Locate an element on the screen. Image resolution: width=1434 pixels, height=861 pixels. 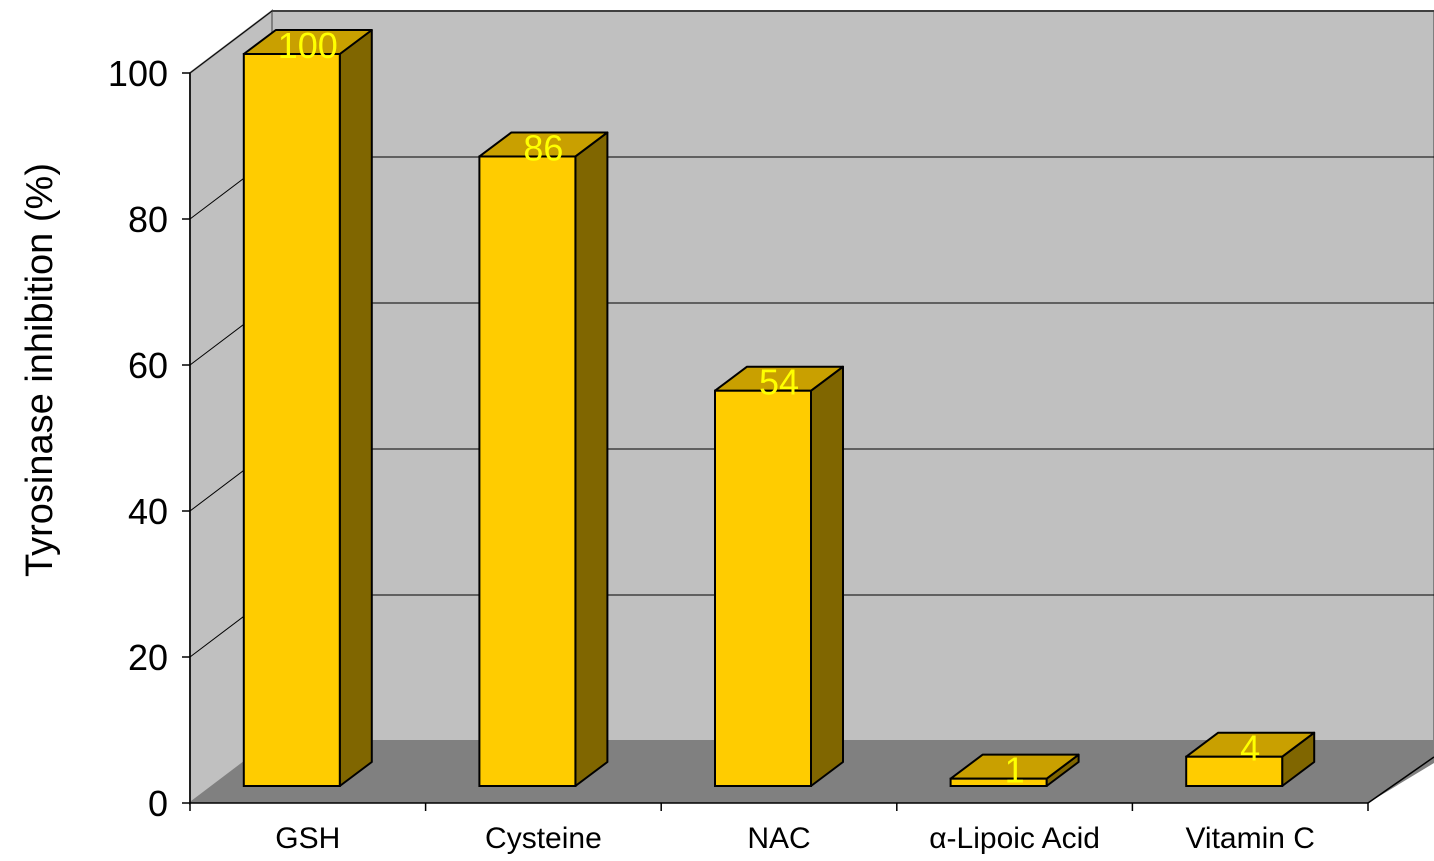
x-tick-label: NAC is located at coordinates (778, 838).